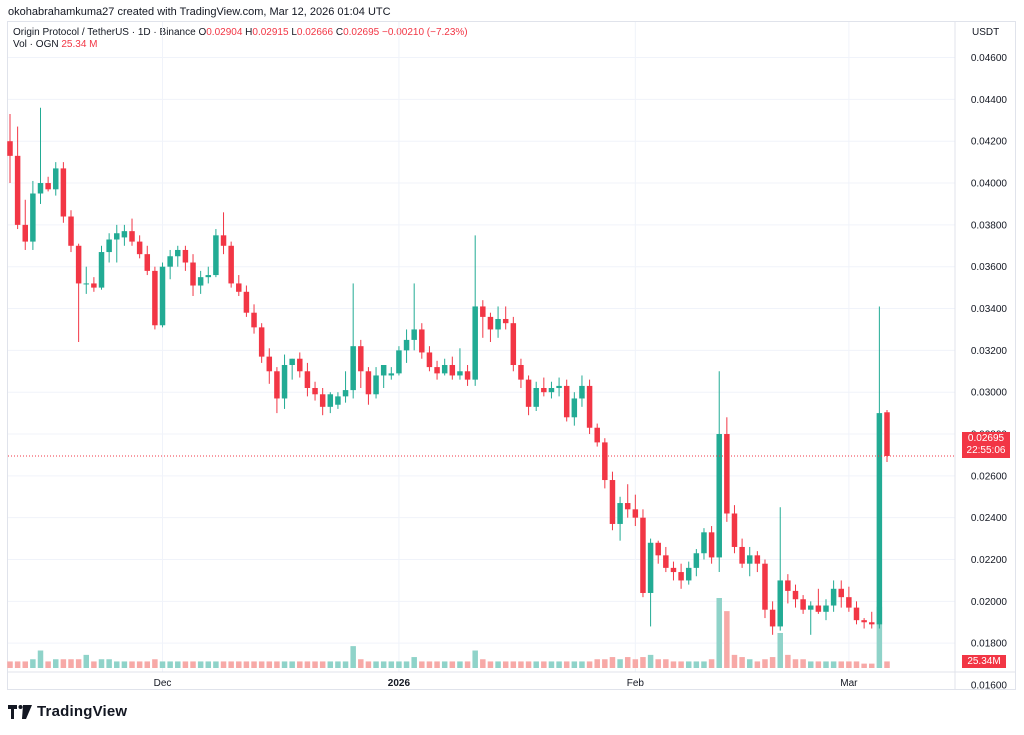  What do you see at coordinates (989, 476) in the screenshot?
I see `y-tick-label: 0.02600` at bounding box center [989, 476].